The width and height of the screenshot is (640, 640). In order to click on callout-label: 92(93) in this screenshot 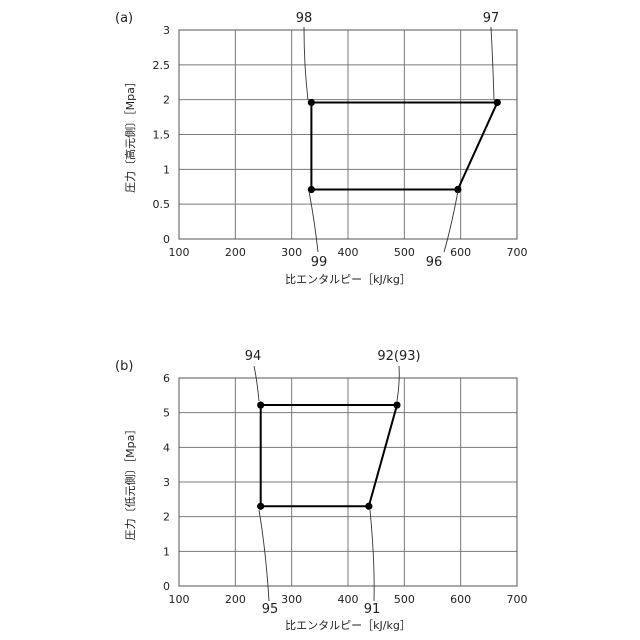, I will do `click(398, 356)`.